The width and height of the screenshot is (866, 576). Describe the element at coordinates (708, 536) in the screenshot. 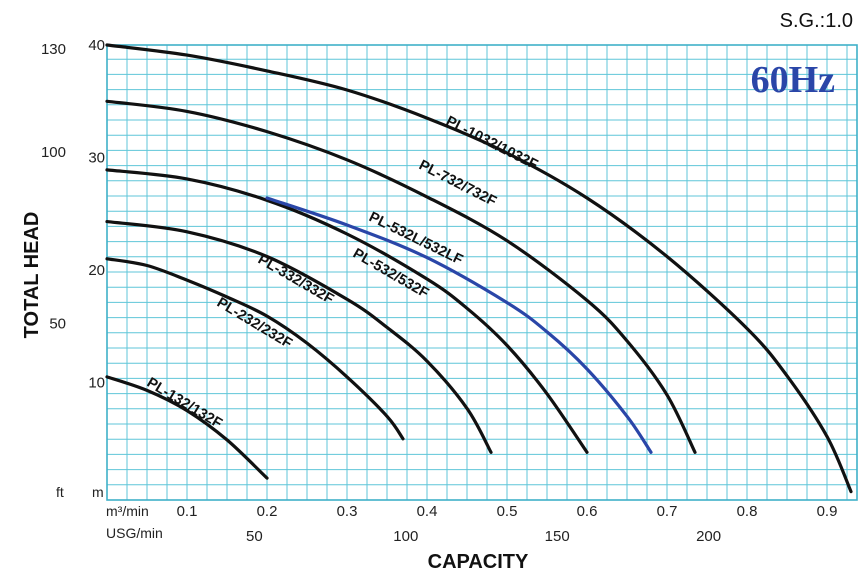

I see `x-tick-label-usgmin: 200` at that location.